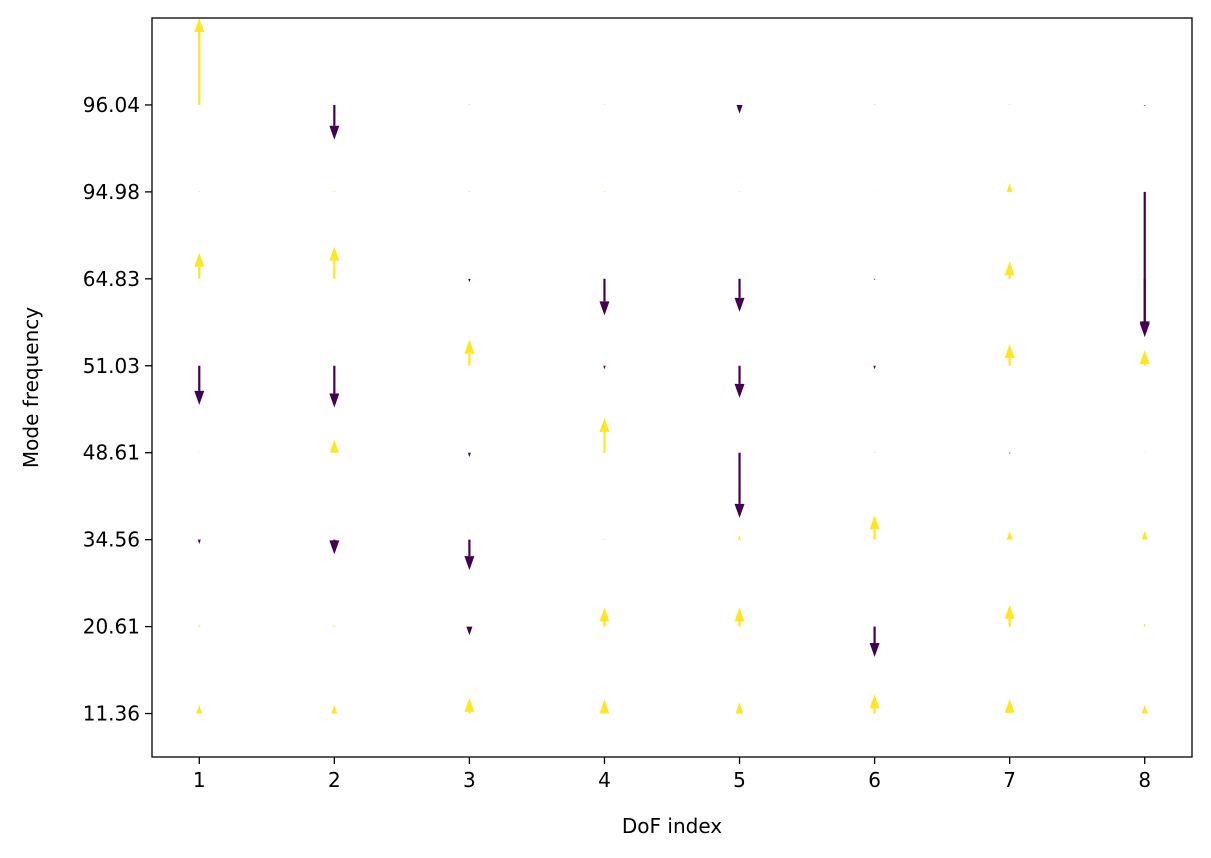 The height and width of the screenshot is (858, 1211). What do you see at coordinates (874, 780) in the screenshot?
I see `x-tick-label: 6` at bounding box center [874, 780].